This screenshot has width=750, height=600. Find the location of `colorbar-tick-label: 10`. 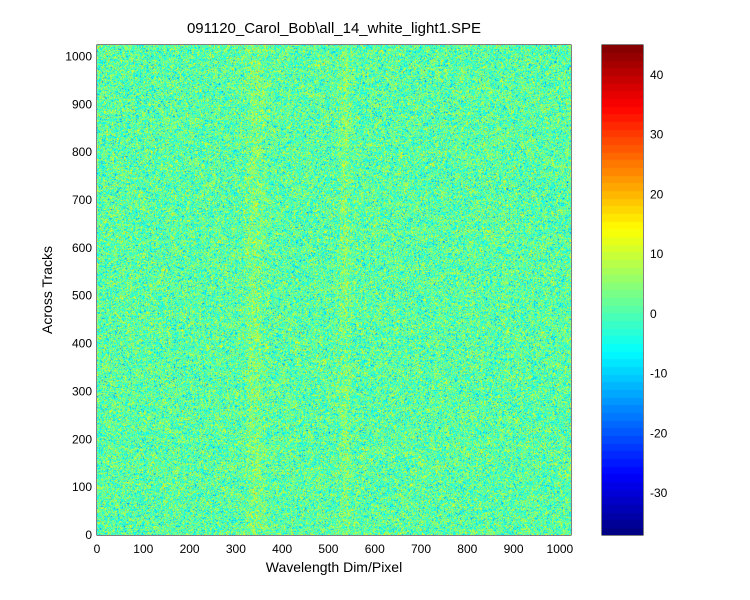

colorbar-tick-label: 10 is located at coordinates (657, 254).